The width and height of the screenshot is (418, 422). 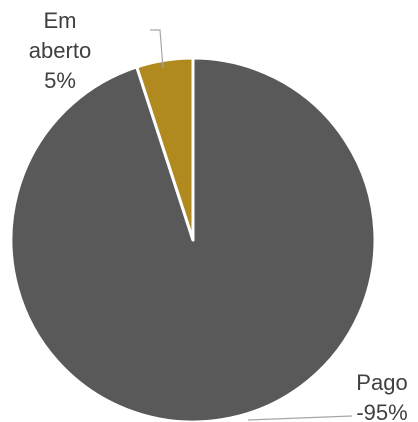 What do you see at coordinates (60, 80) in the screenshot?
I see `label-em-aberto-value: 5%` at bounding box center [60, 80].